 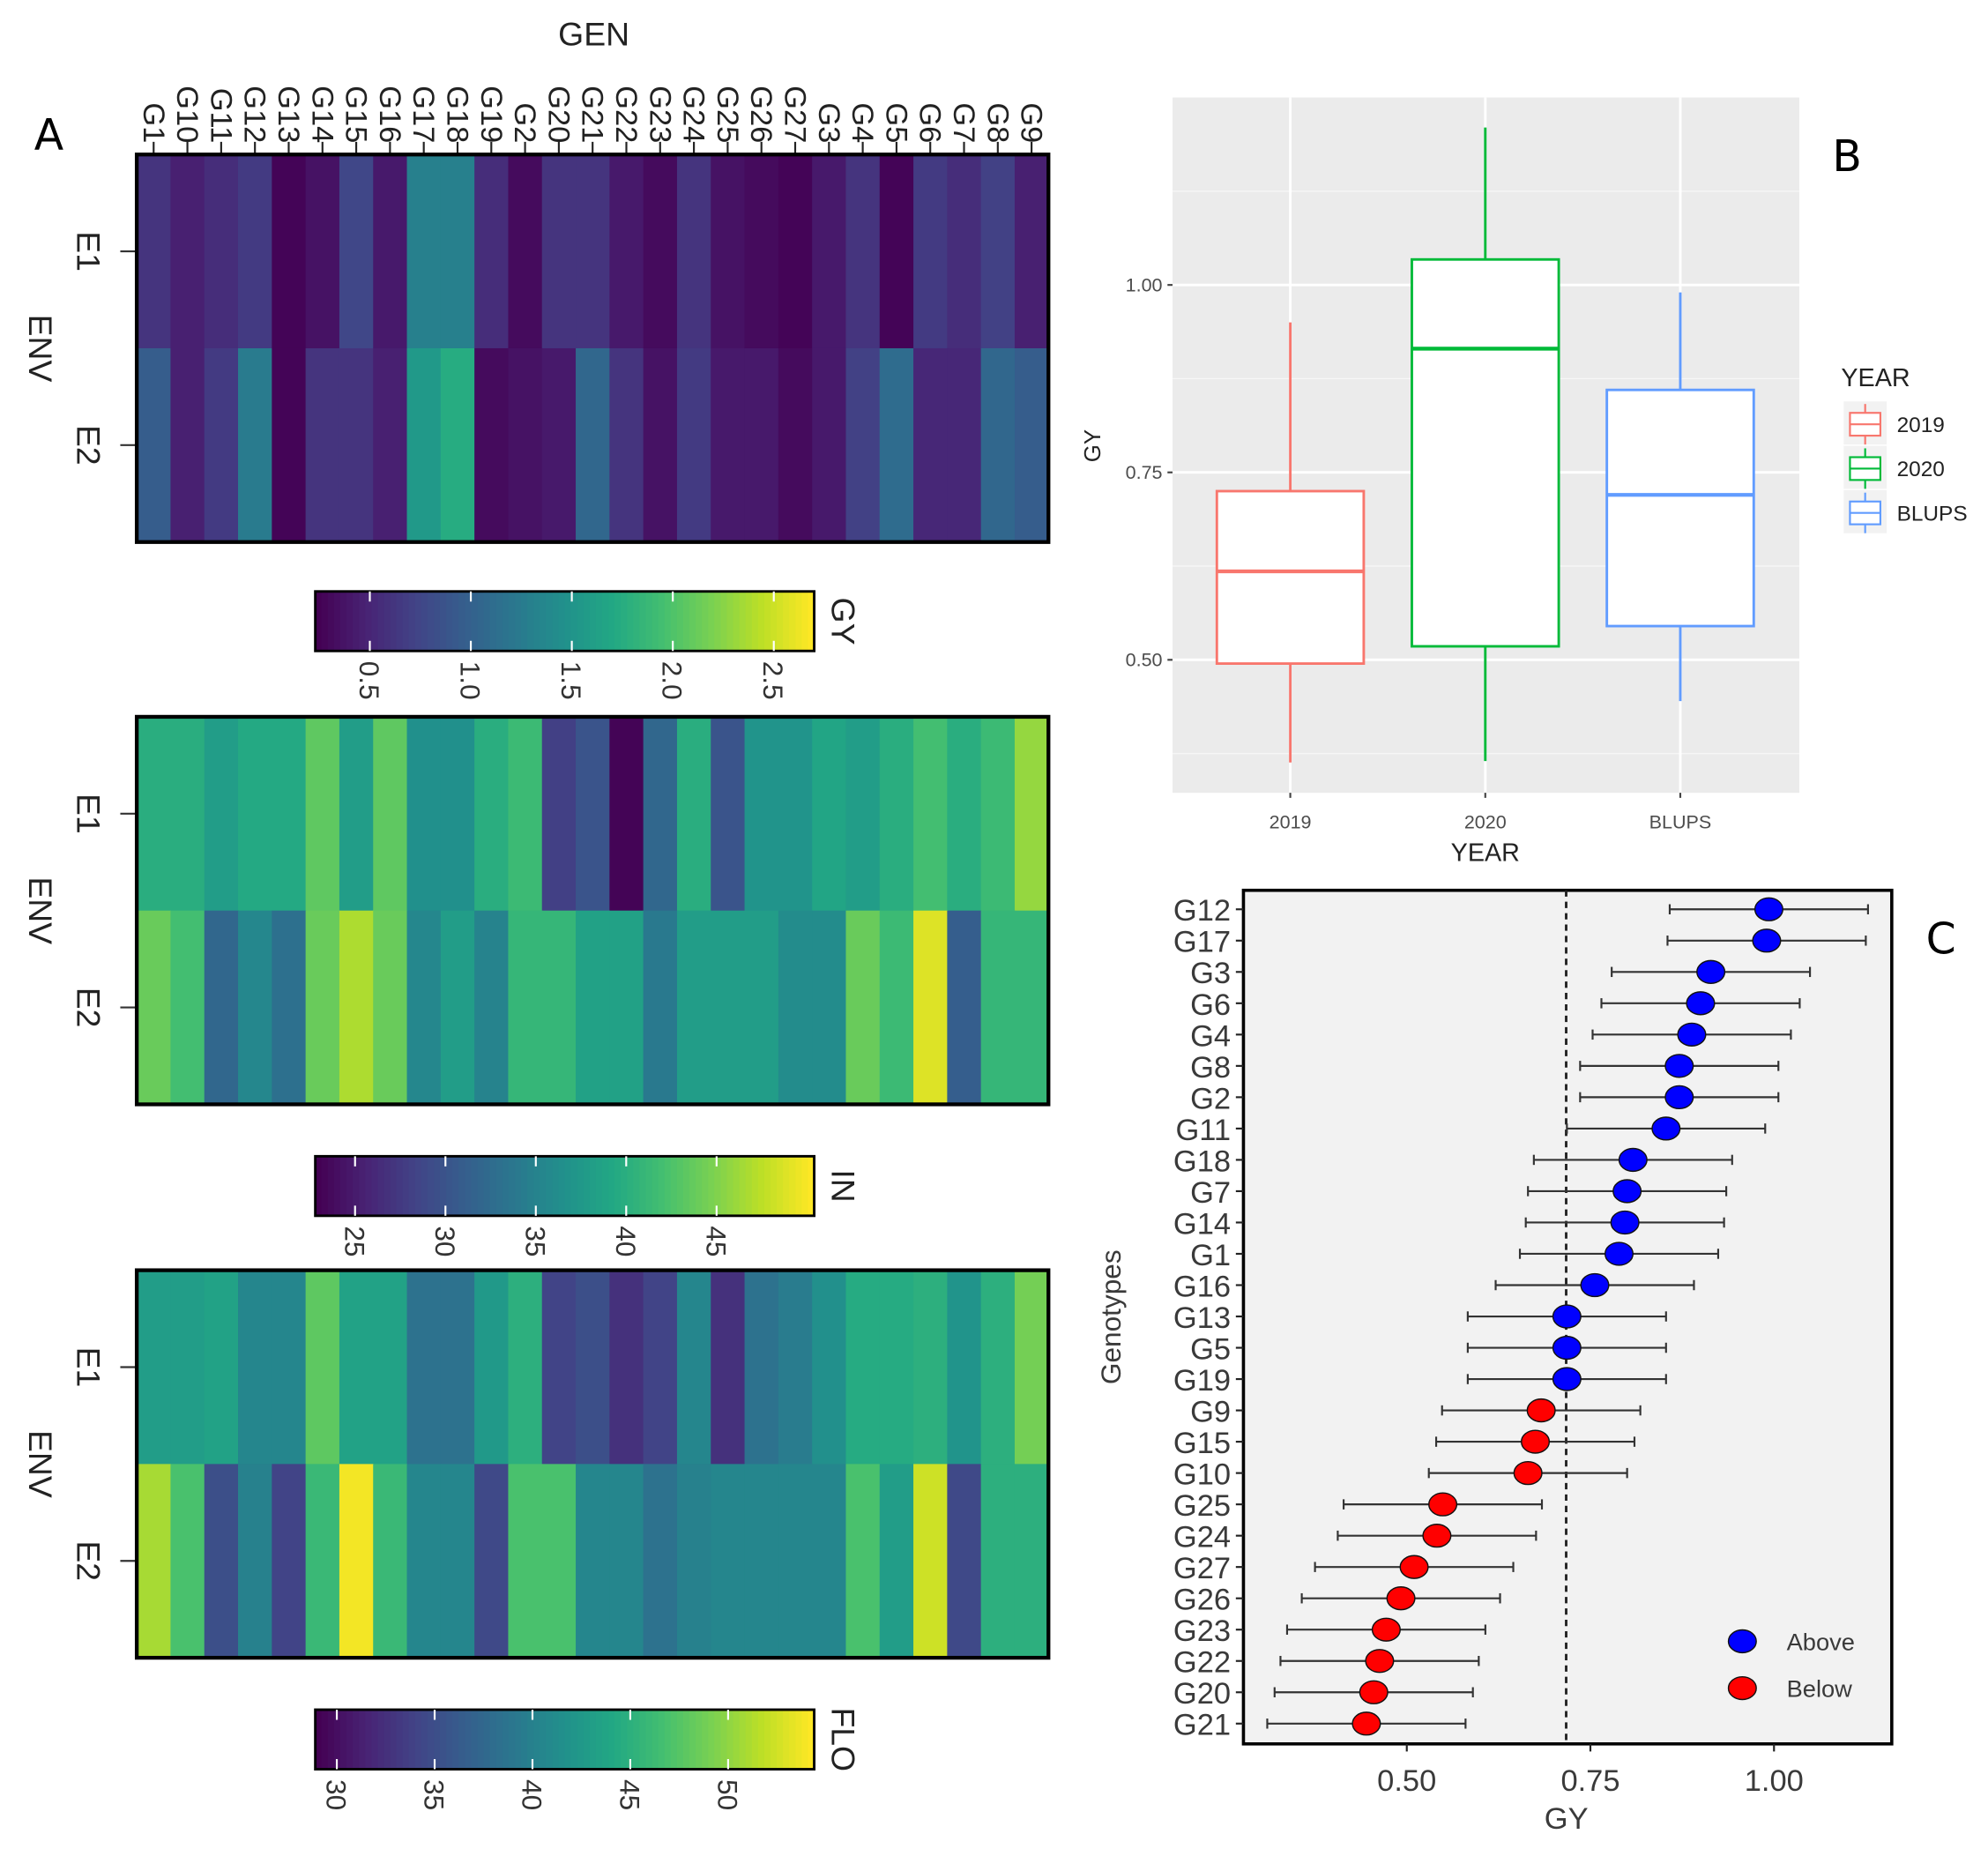 I want to click on colorbar-gy: 0.5 1.0 1.5 2.0 2.5 GY, so click(x=588, y=645).